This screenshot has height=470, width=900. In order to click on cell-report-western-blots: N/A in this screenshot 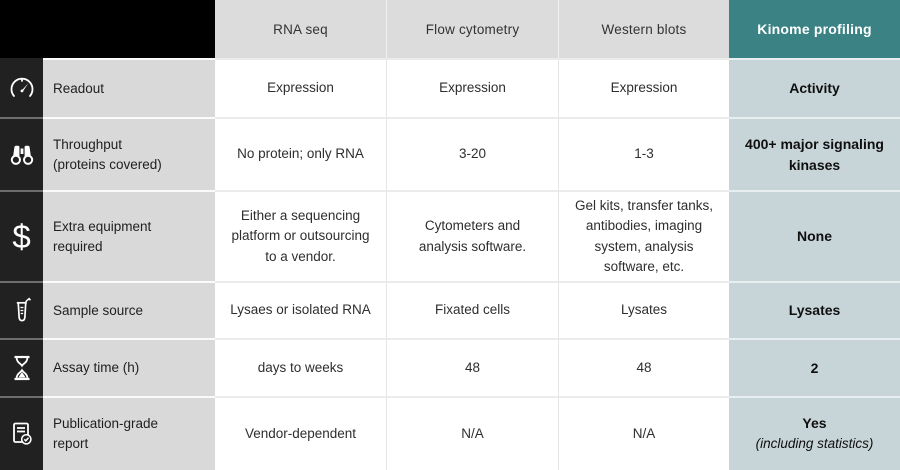, I will do `click(643, 433)`.